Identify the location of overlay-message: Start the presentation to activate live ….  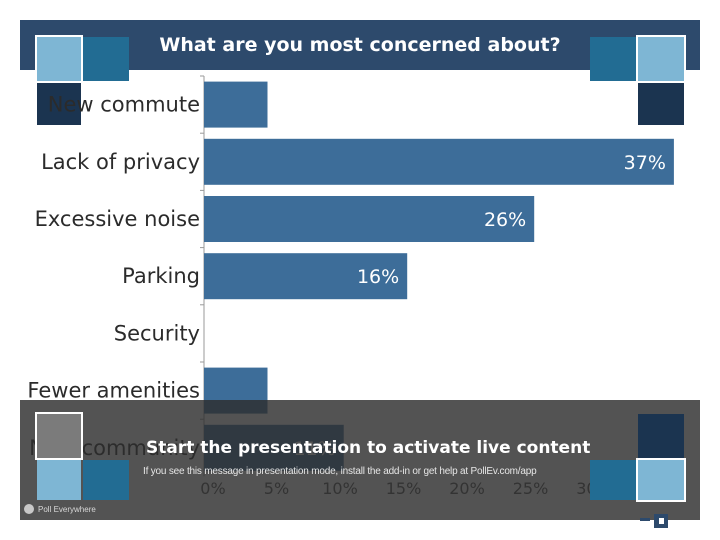
(368, 448).